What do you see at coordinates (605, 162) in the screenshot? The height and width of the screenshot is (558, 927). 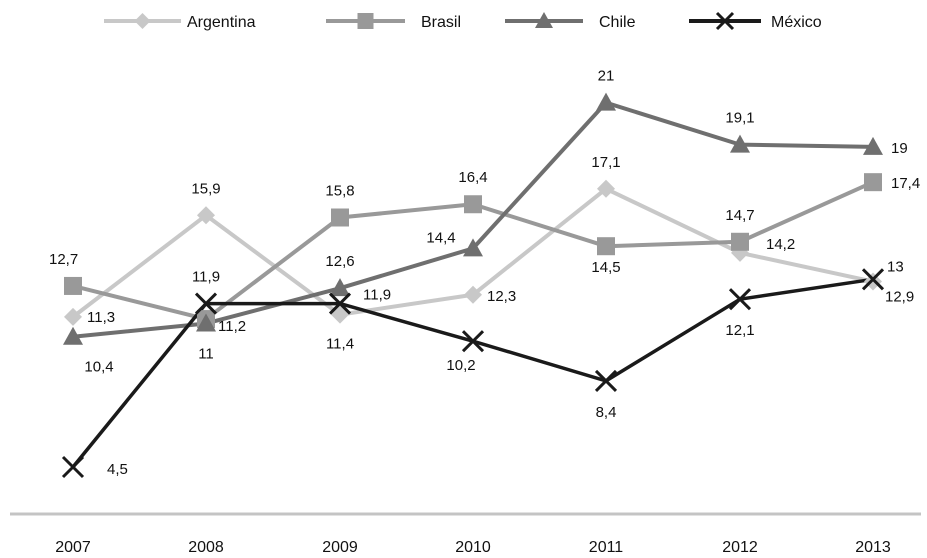 I see `data-label: 17,1` at bounding box center [605, 162].